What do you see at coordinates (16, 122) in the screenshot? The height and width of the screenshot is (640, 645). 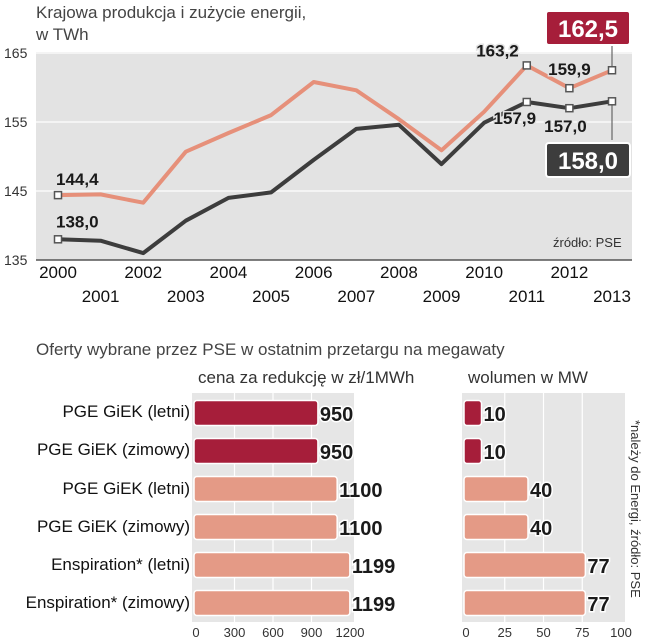 I see `y-tick-label: 155` at bounding box center [16, 122].